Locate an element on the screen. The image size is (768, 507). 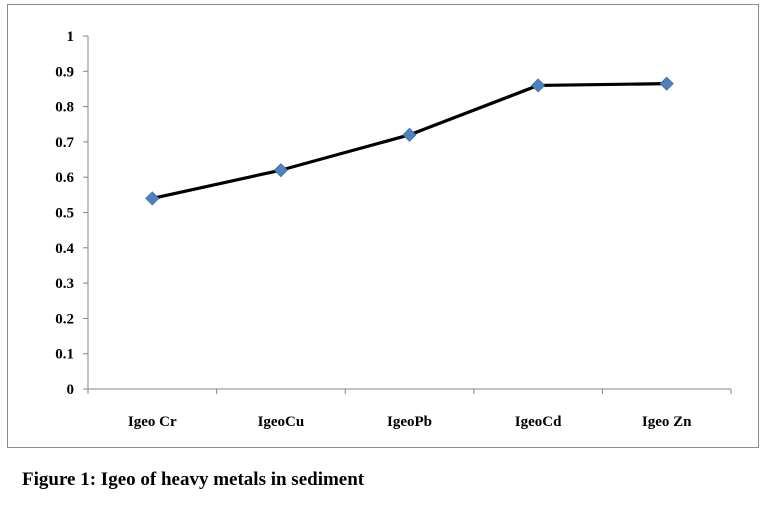
x-category-label: IgeoCd is located at coordinates (538, 422).